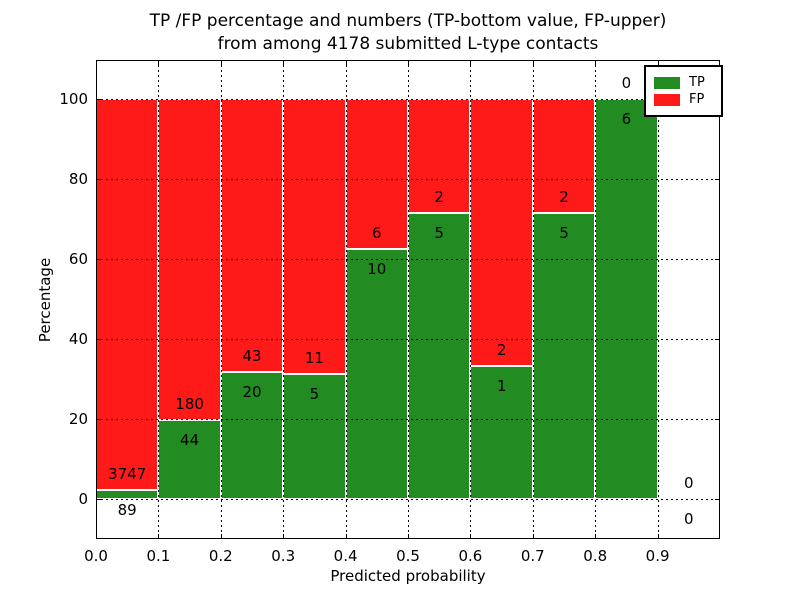 This screenshot has width=800, height=600. I want to click on fp-count-label: 43, so click(252, 356).